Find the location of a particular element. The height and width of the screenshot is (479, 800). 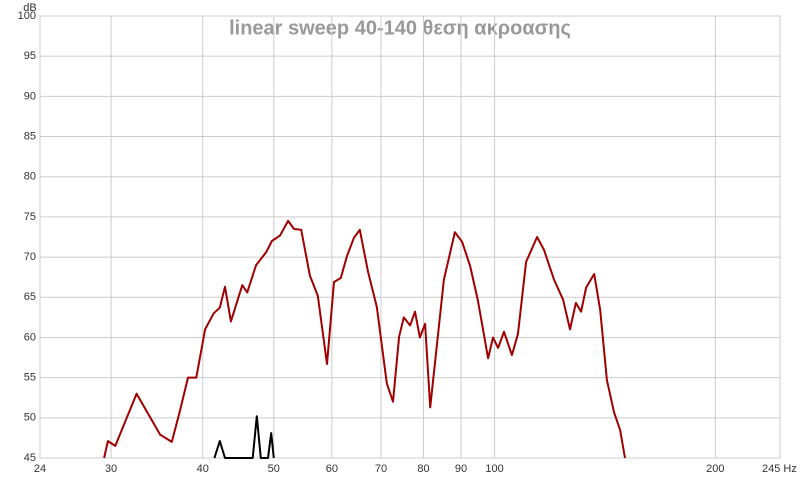

y-axis-label: dB is located at coordinates (29, 8).